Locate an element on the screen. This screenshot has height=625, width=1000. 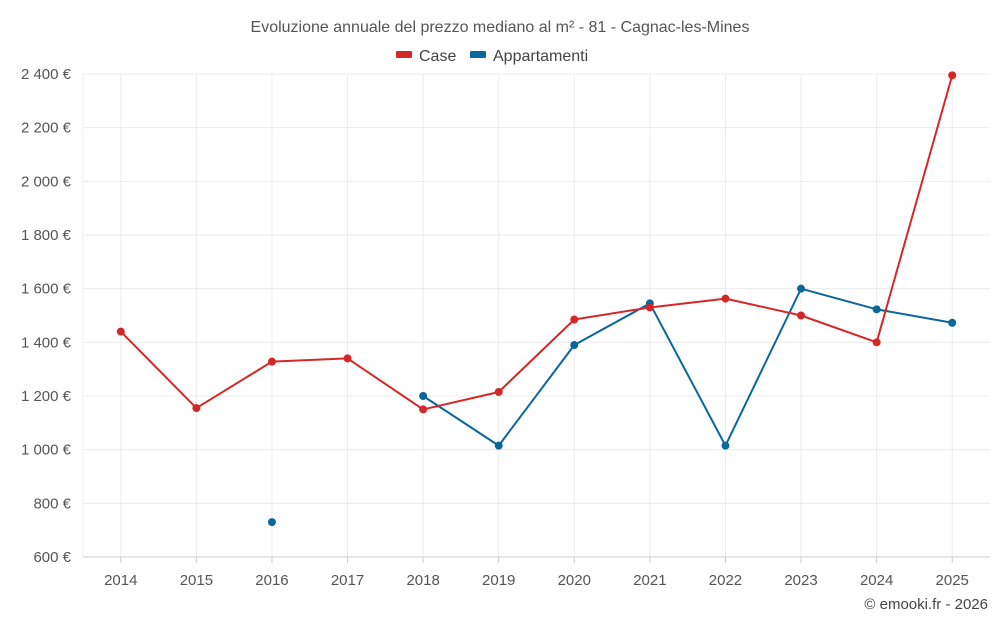
legend: Case Appartamenti is located at coordinates (492, 56).